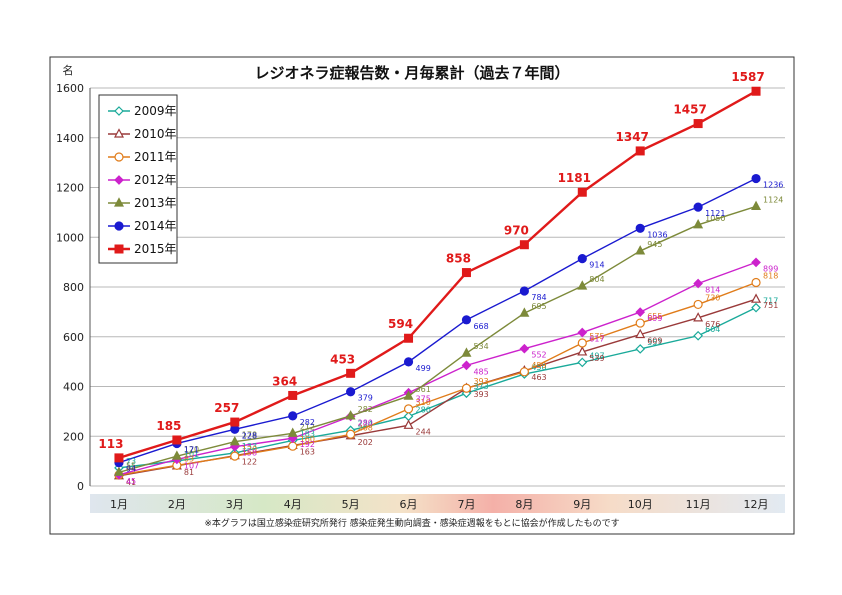  Describe the element at coordinates (293, 504) in the screenshot. I see `x-tick-label: 4月` at that location.